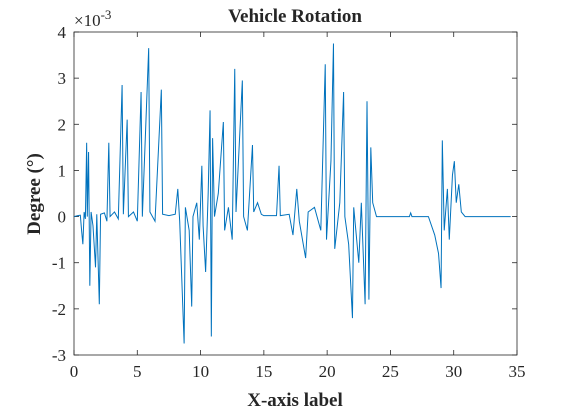 This screenshot has height=413, width=570. What do you see at coordinates (137, 371) in the screenshot?
I see `x-tick-label: 5` at bounding box center [137, 371].